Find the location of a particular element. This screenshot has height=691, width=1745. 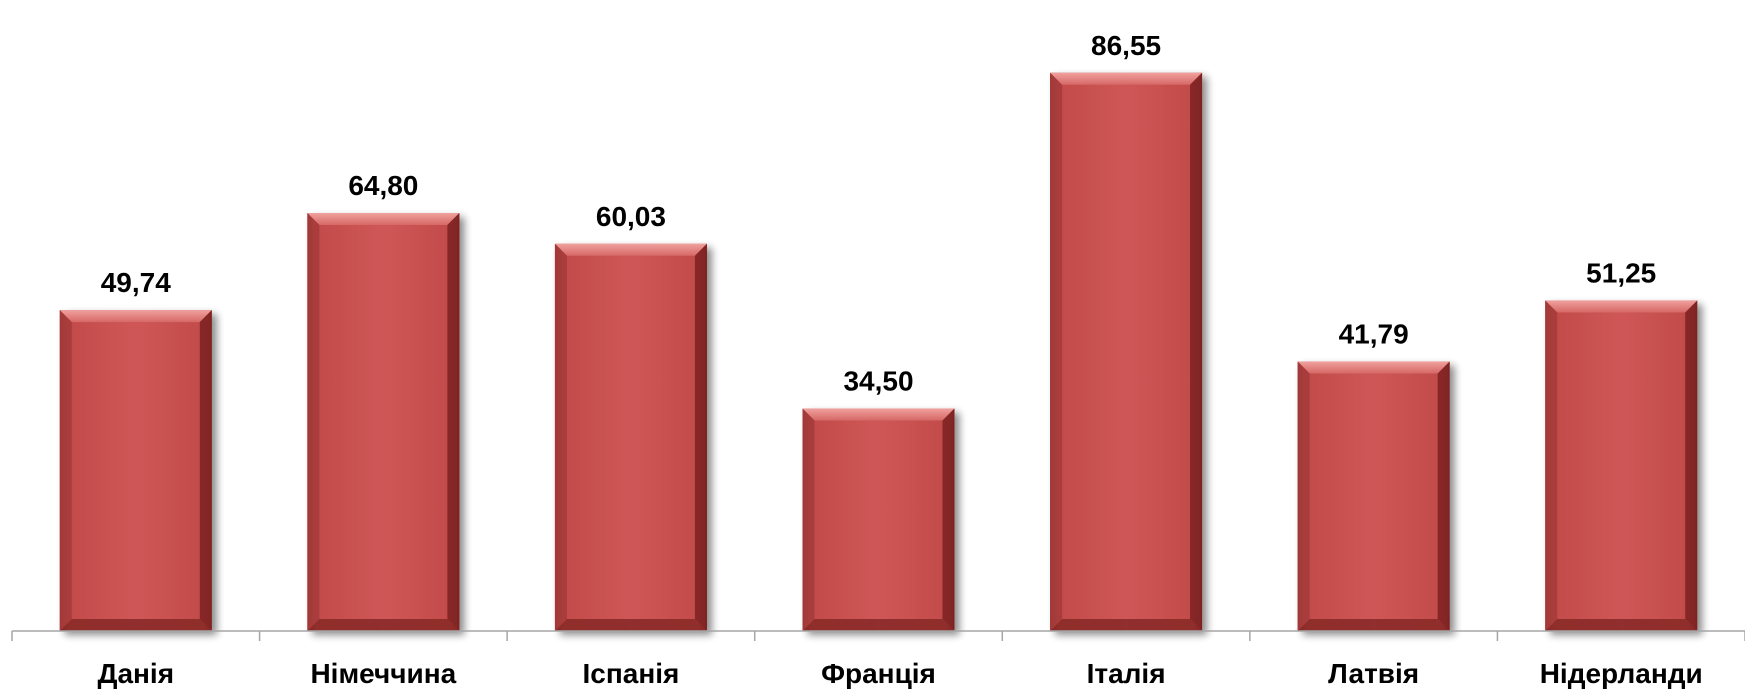

x-tick-label: Нідерланди is located at coordinates (1621, 673).